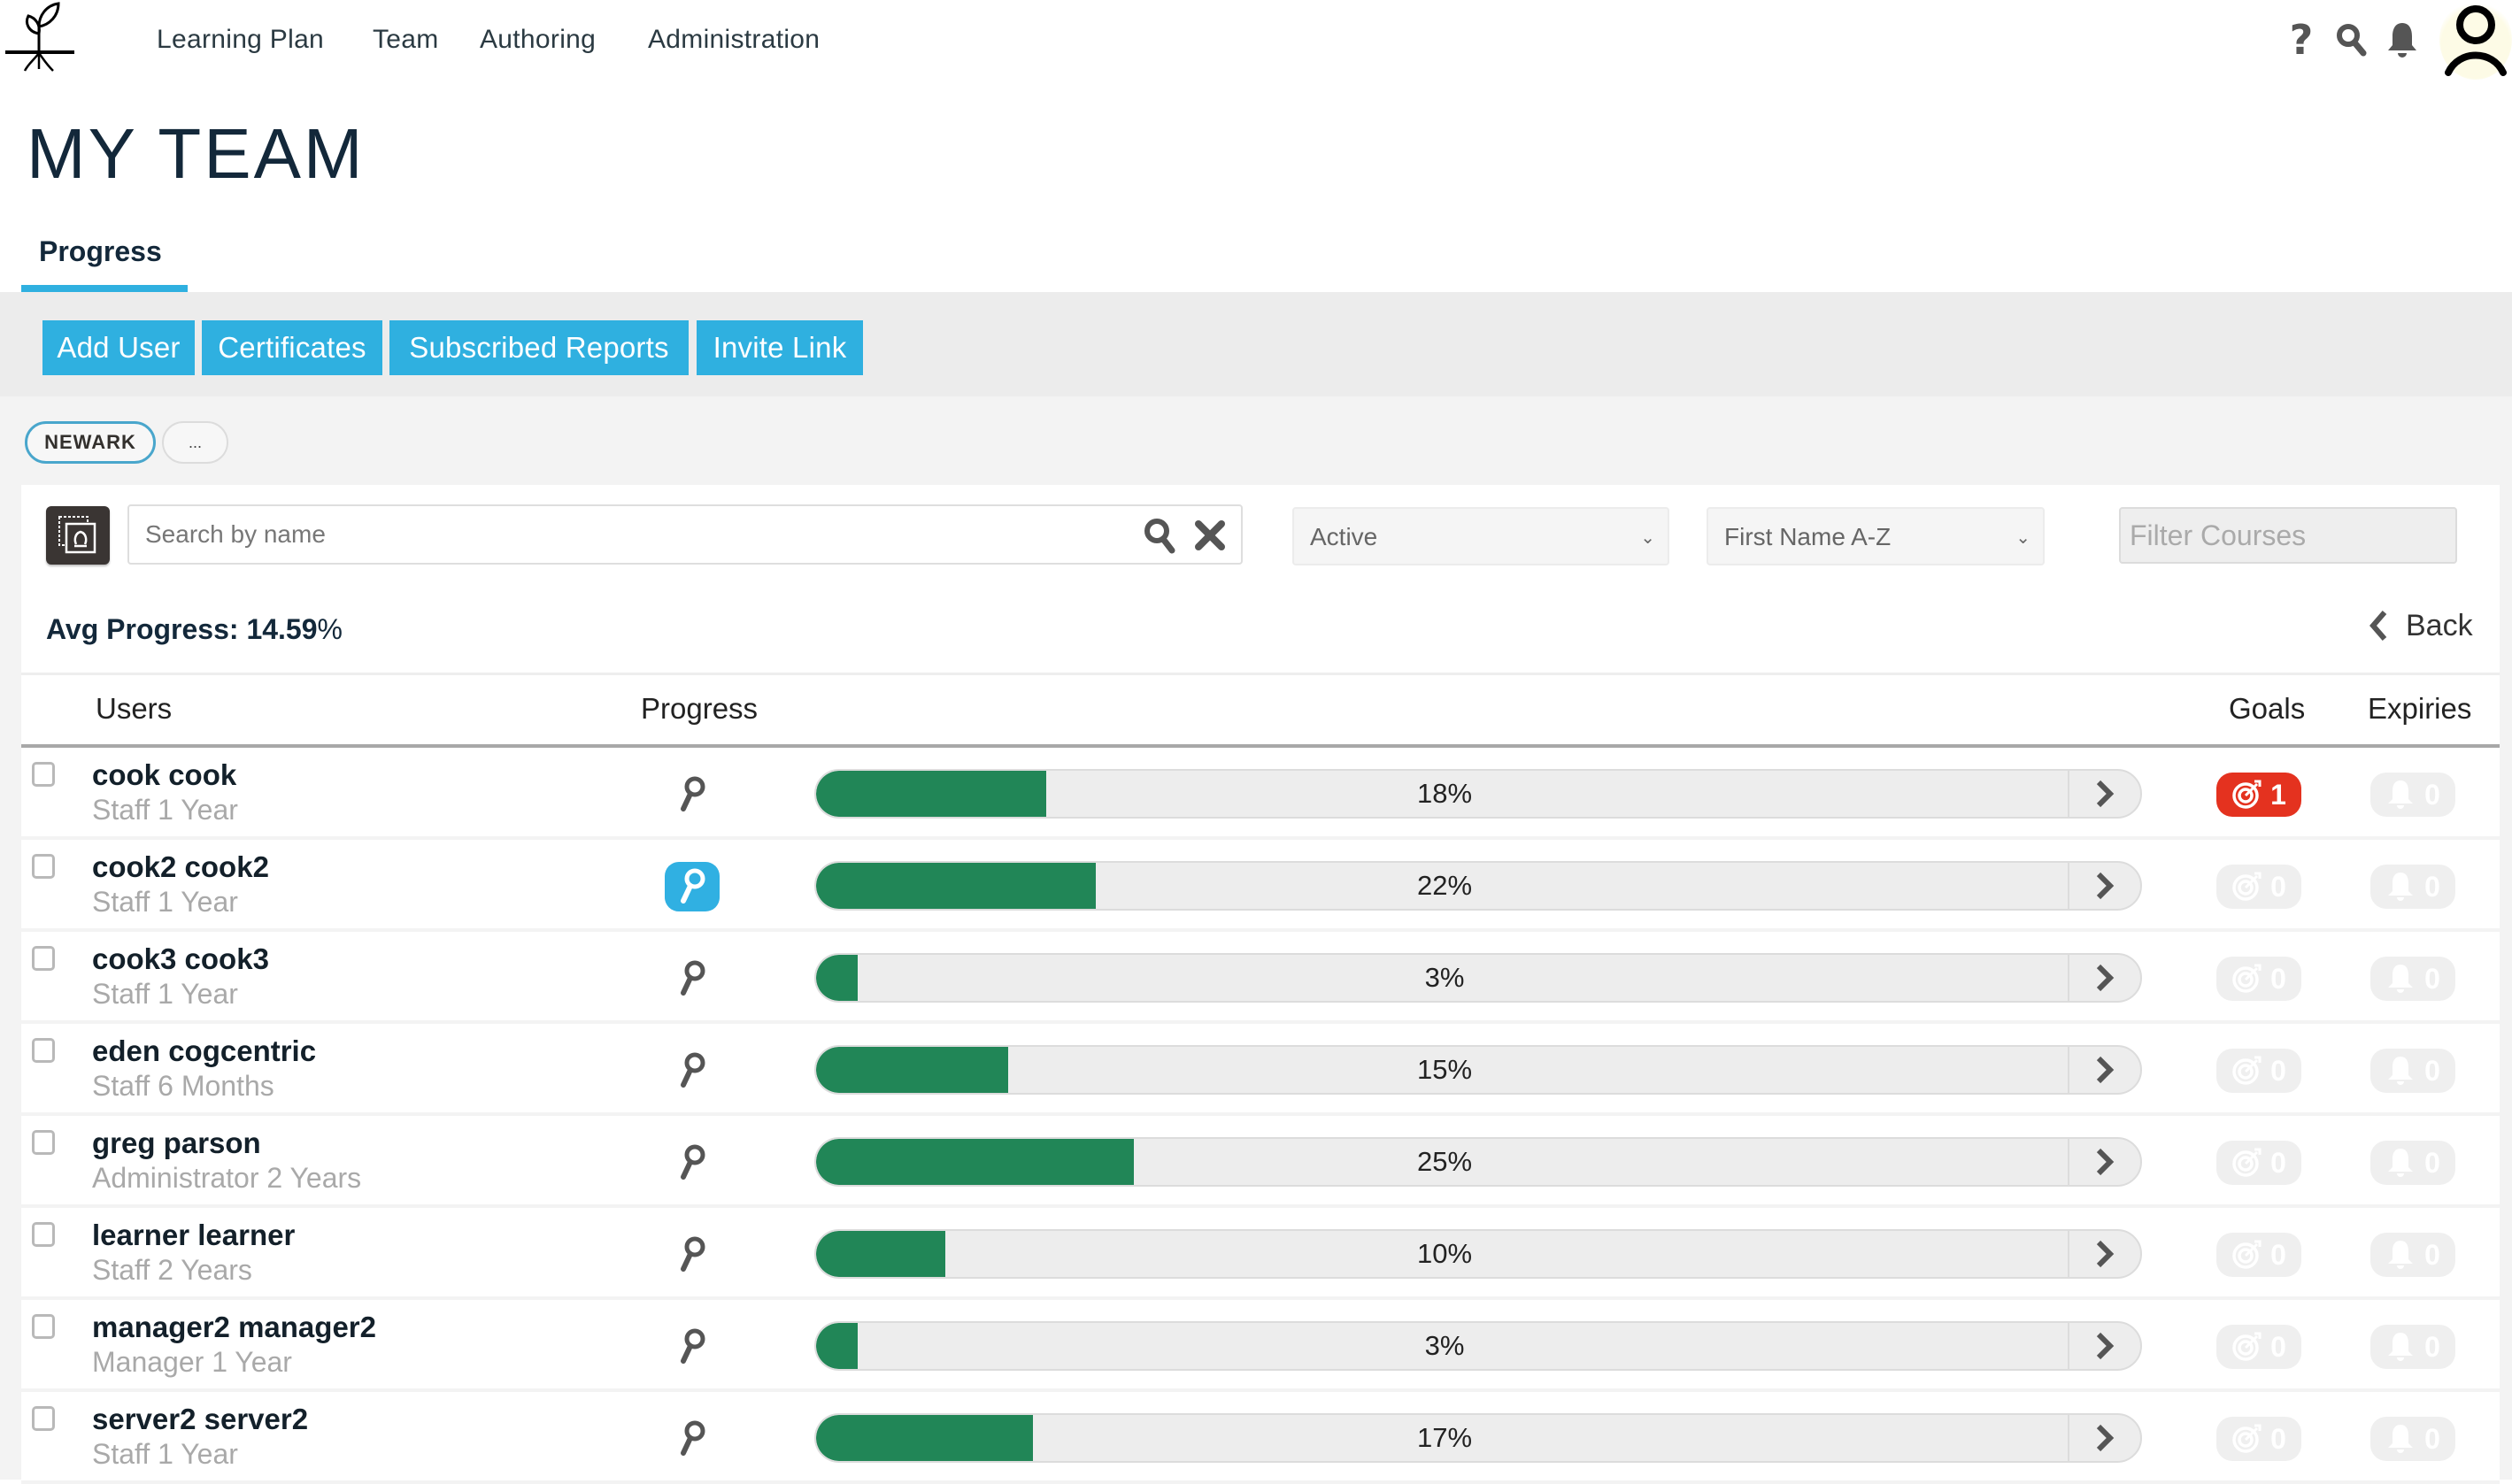 The width and height of the screenshot is (2512, 1484). Describe the element at coordinates (1444, 1069) in the screenshot. I see `progress-percent: 15%` at that location.